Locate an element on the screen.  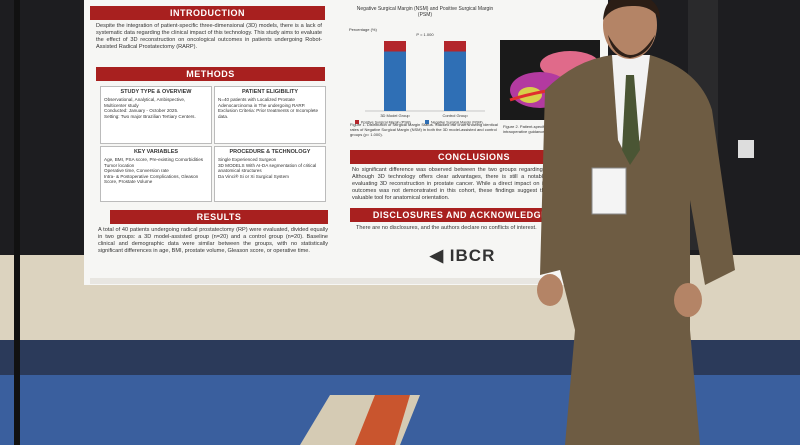
box-line: Single Experienced Surgeon is located at coordinates (247, 159).